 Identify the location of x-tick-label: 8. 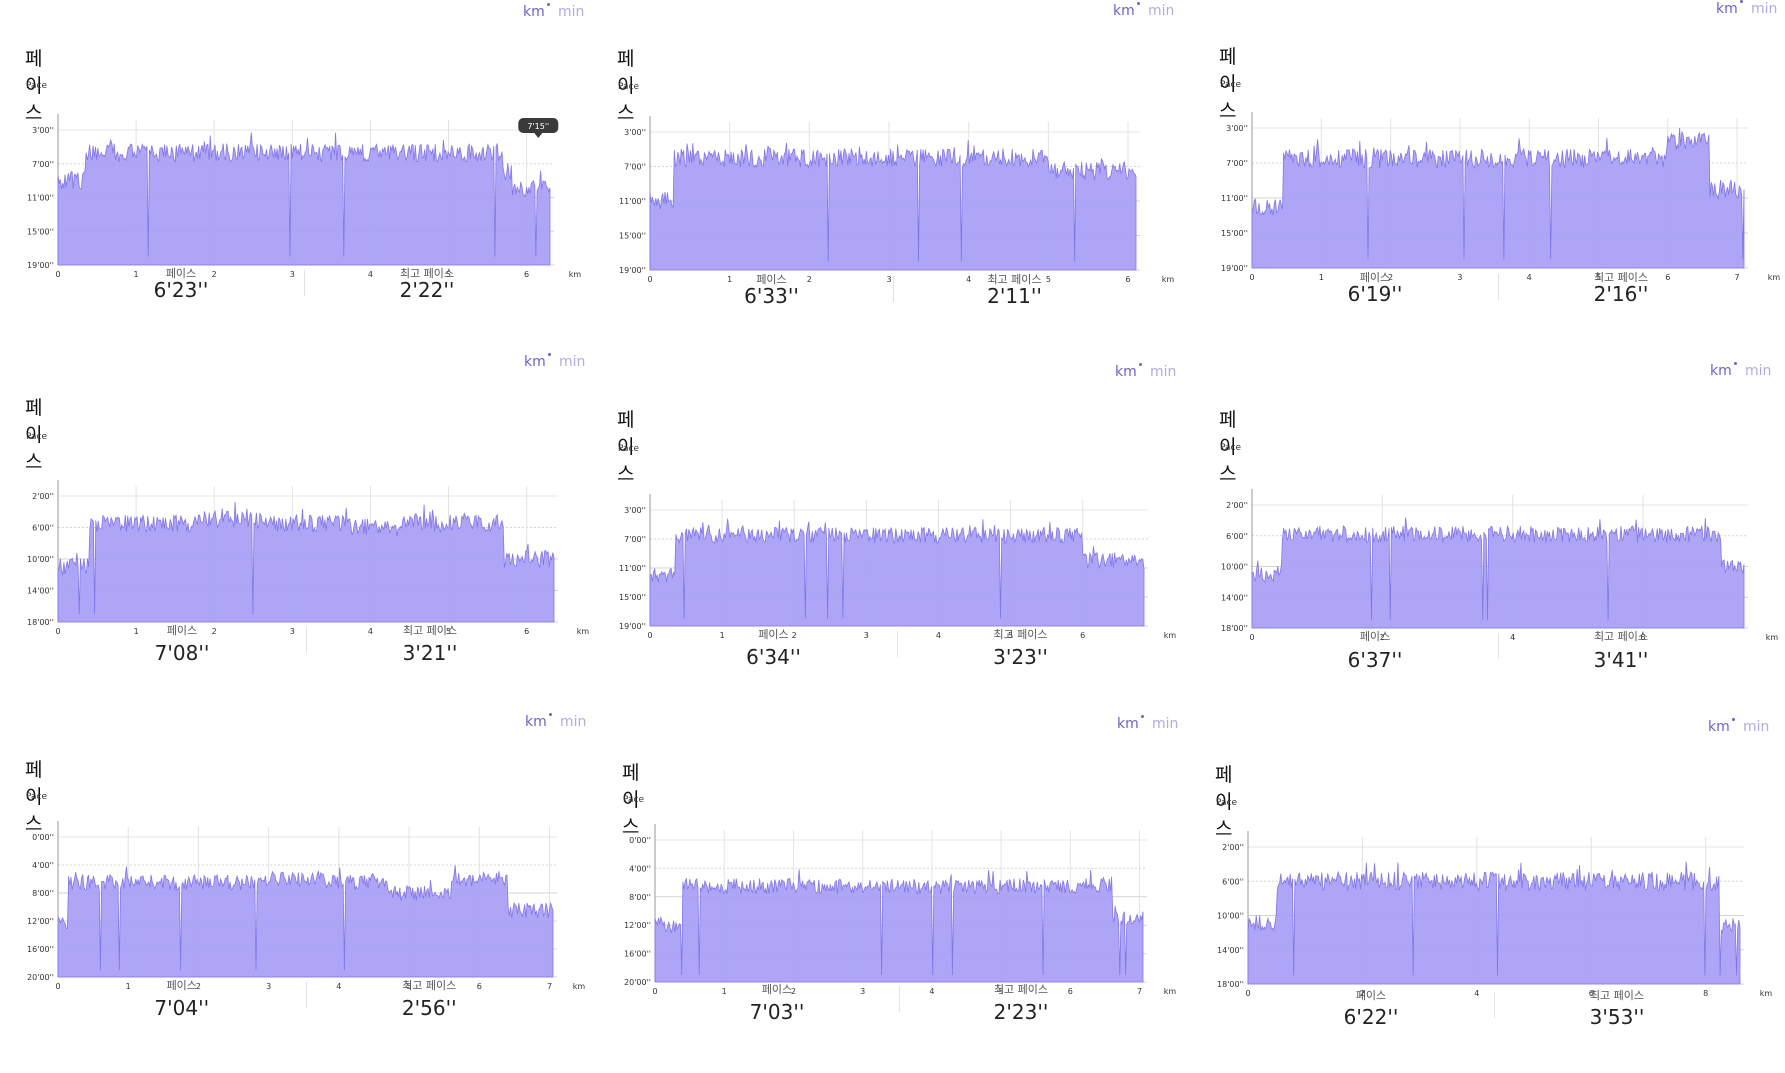
(1705, 993).